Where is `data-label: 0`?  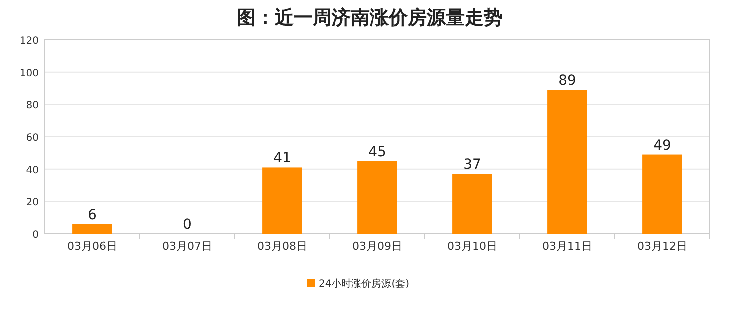
data-label: 0 is located at coordinates (187, 225).